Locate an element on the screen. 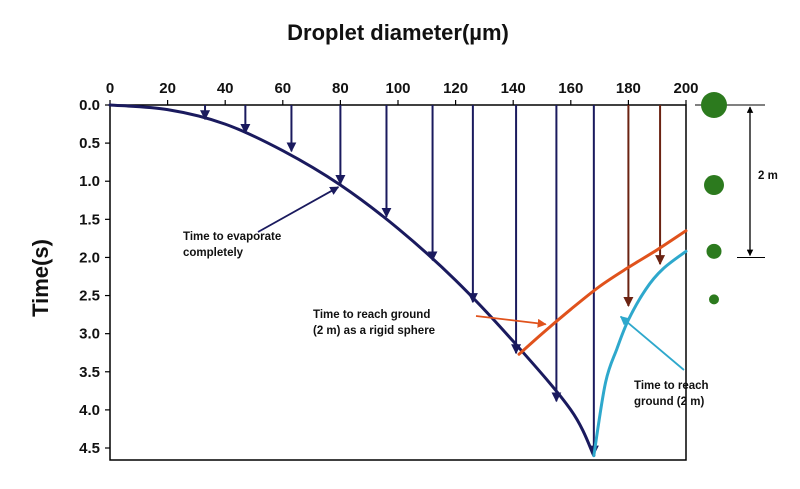  x-tick-label: 0 is located at coordinates (110, 88).